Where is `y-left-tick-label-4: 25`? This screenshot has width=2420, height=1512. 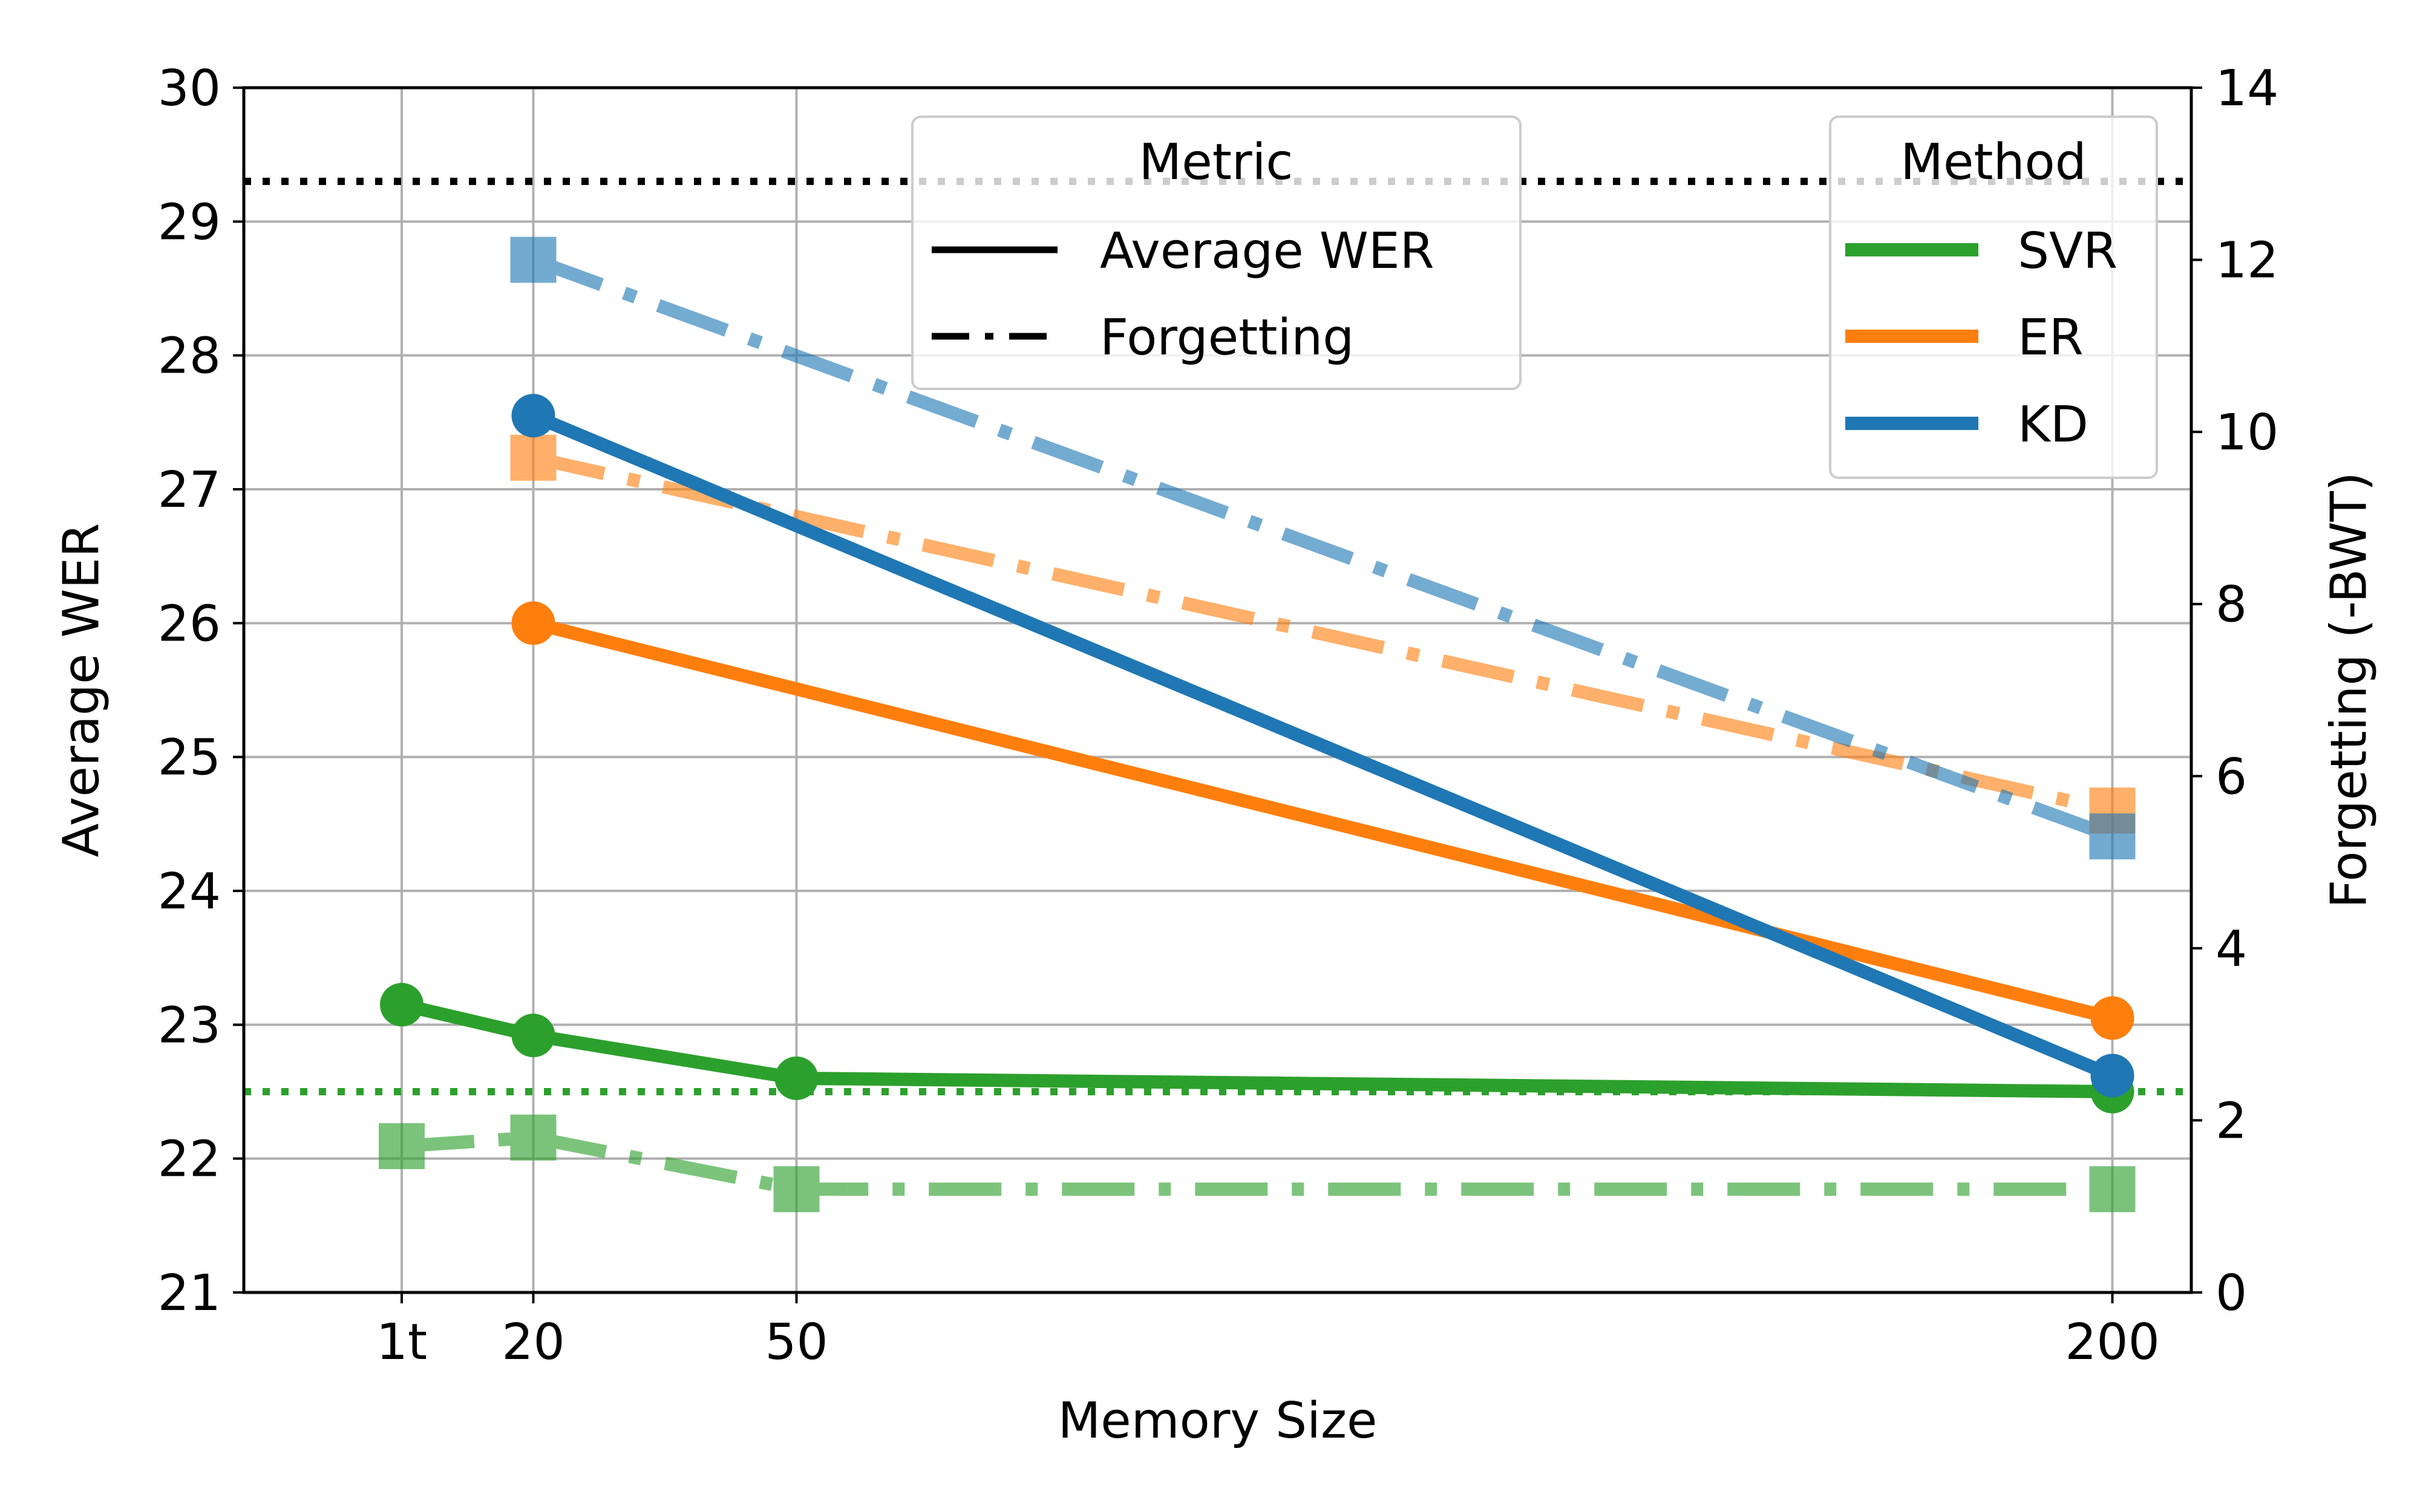
y-left-tick-label-4: 25 is located at coordinates (189, 758).